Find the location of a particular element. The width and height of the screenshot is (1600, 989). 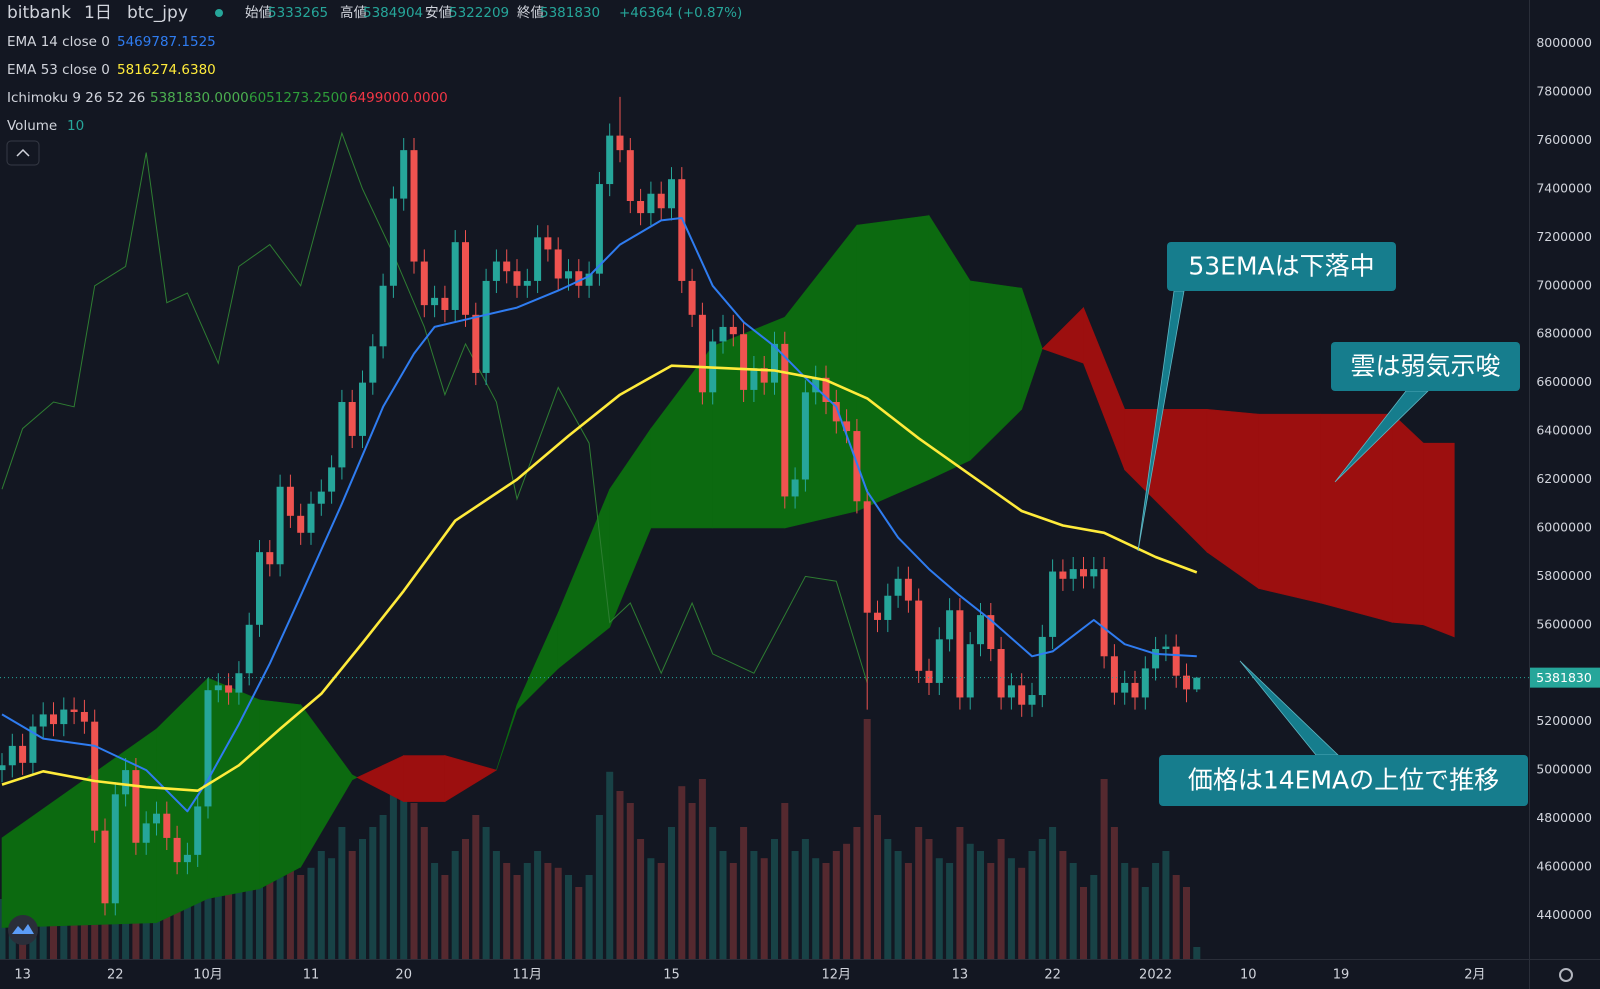

last-price-tag is located at coordinates (1565, 677).